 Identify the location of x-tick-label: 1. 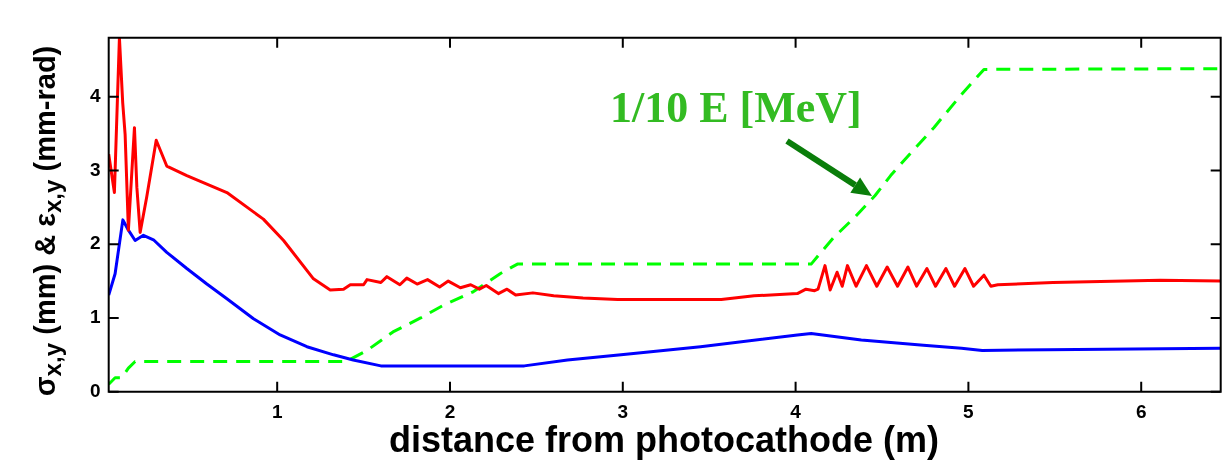
(277, 412).